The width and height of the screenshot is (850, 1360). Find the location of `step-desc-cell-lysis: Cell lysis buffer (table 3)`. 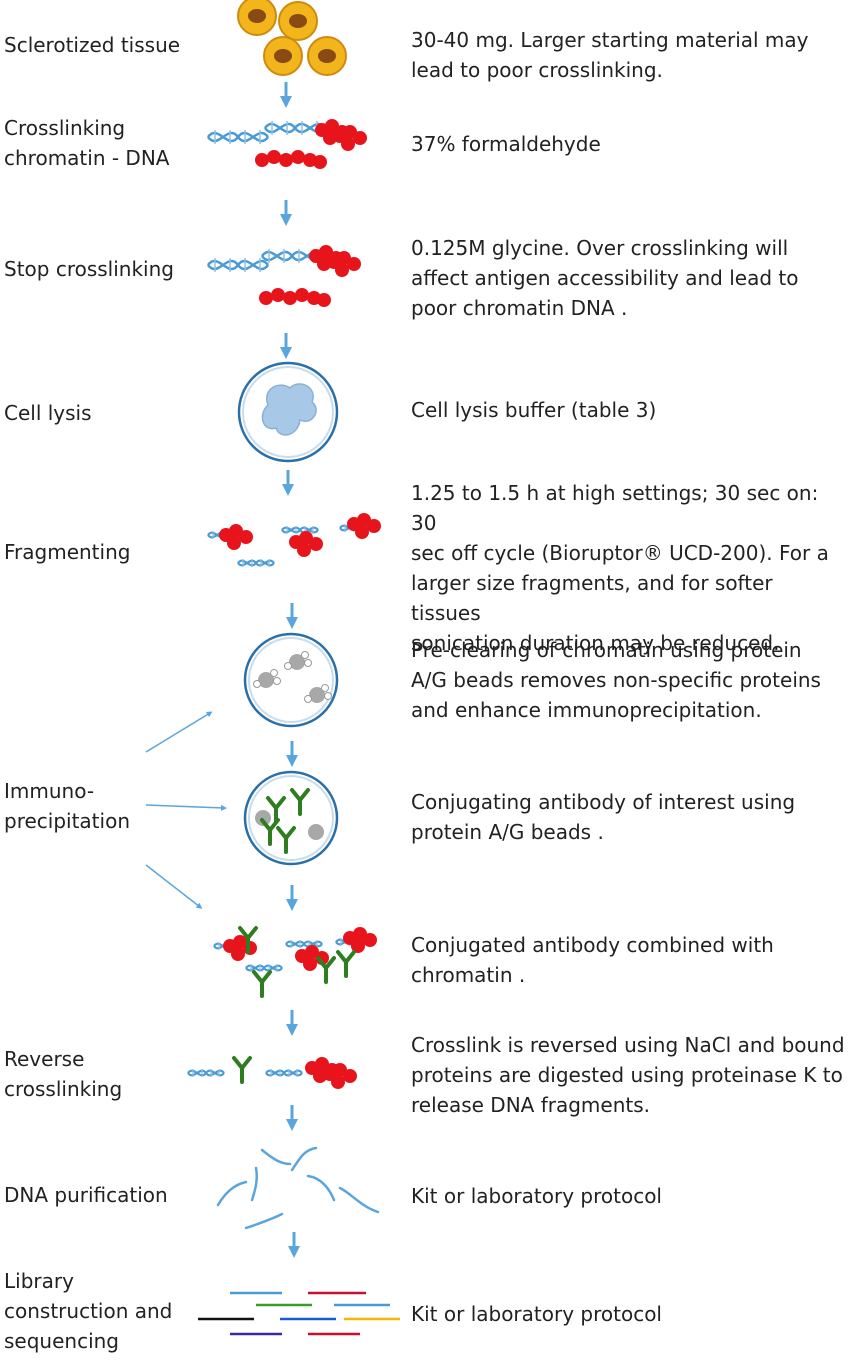

step-desc-cell-lysis: Cell lysis buffer (table 3) is located at coordinates (534, 410).